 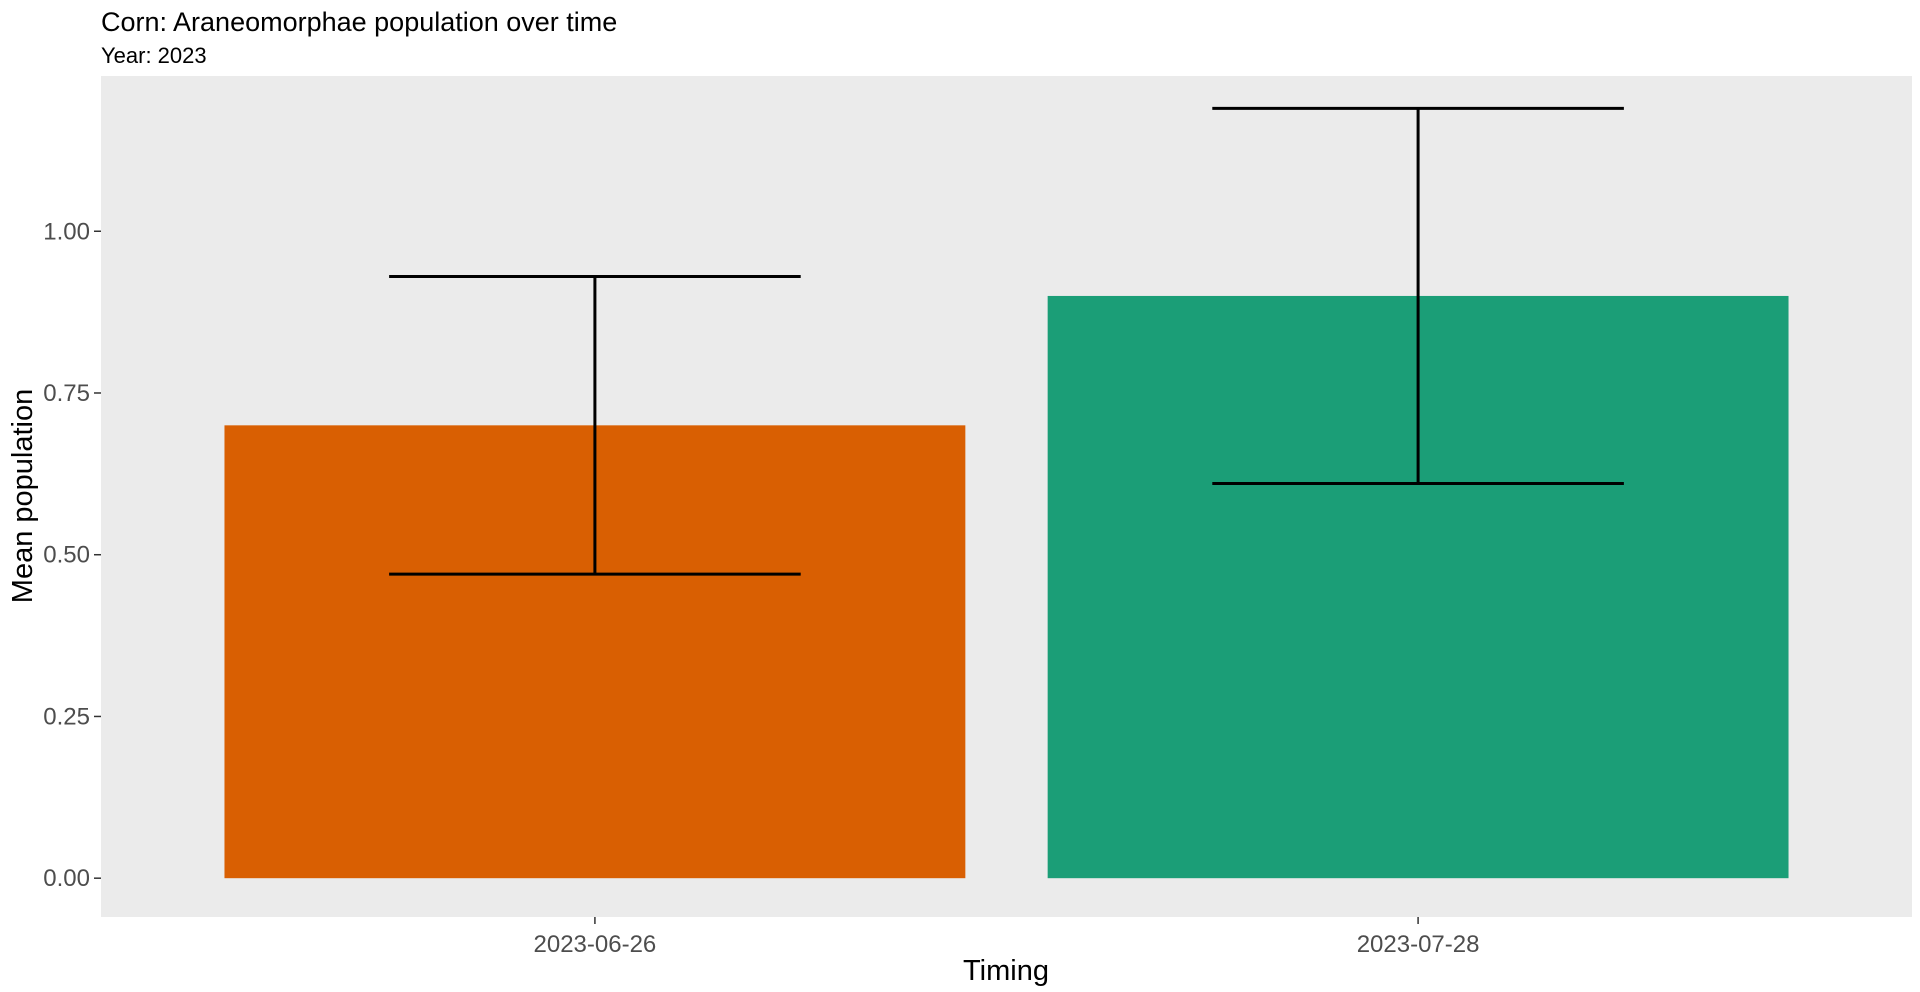 I want to click on x-axis-title: Timing, so click(x=1006, y=971).